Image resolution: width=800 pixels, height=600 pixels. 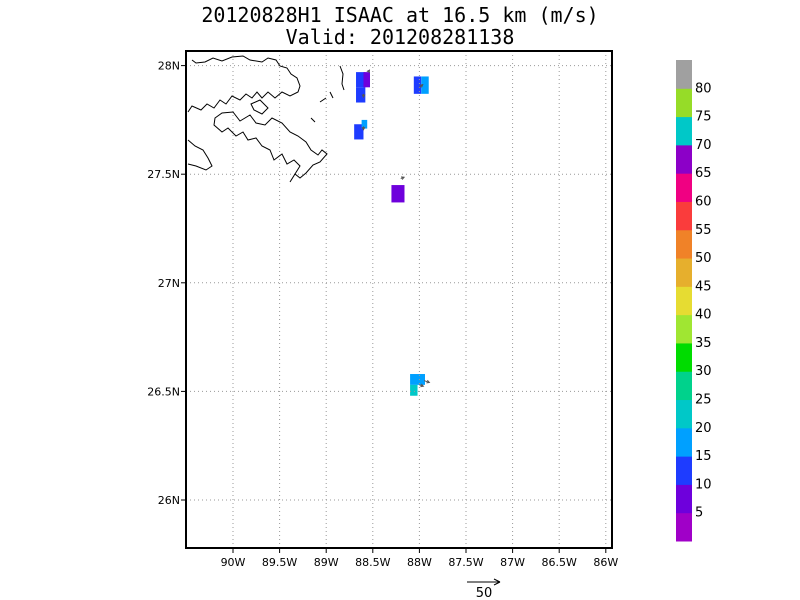 I want to click on colorbar-label: 10, so click(x=703, y=484).